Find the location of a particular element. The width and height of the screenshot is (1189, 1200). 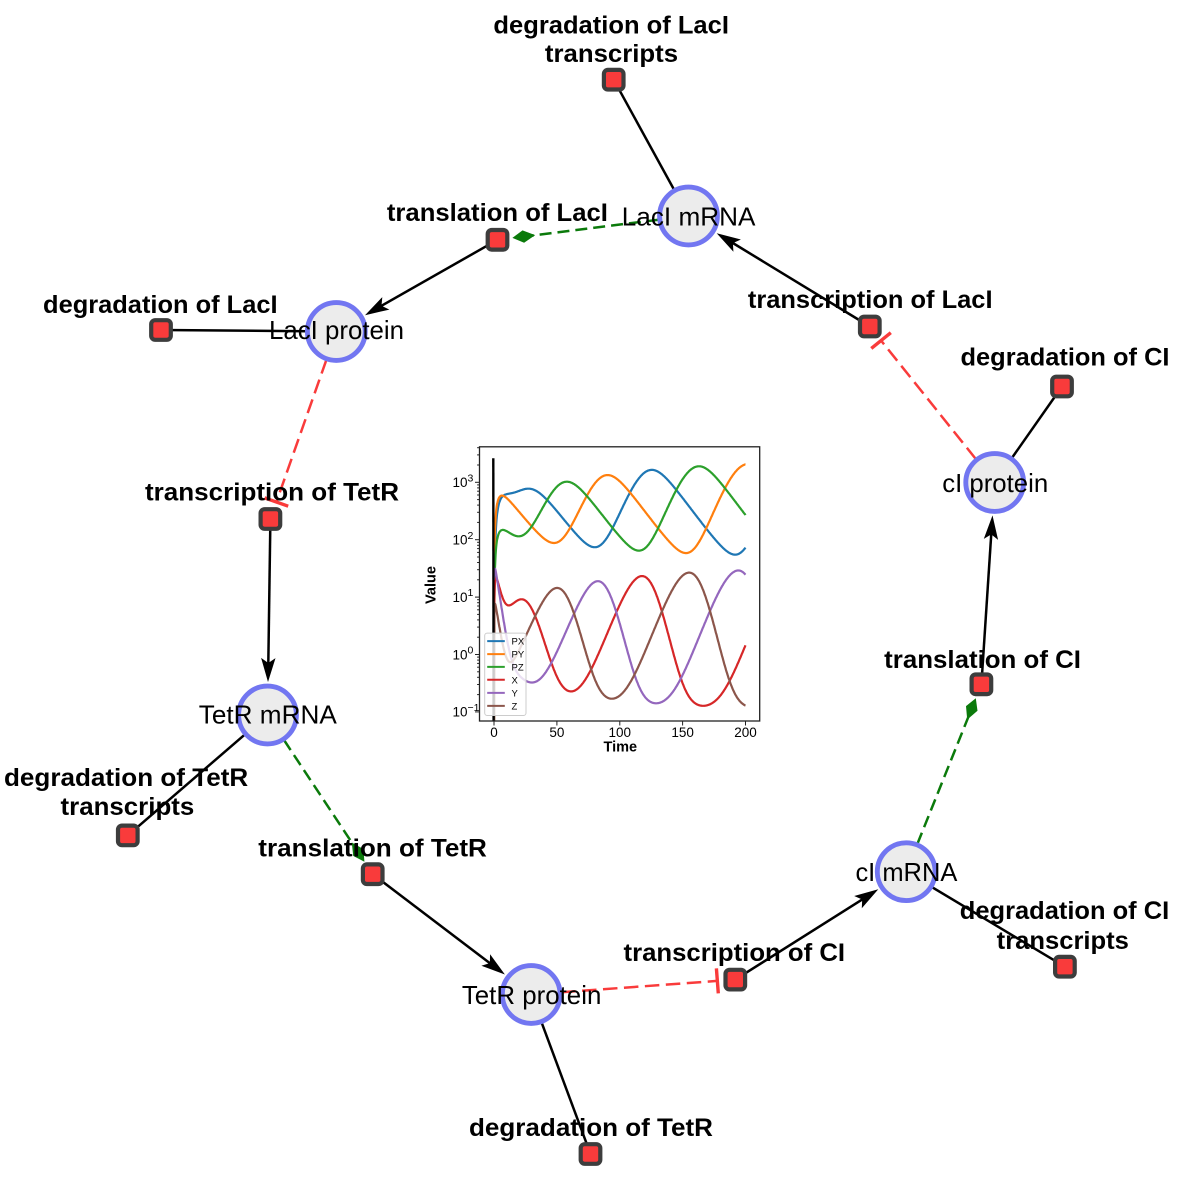

svg-text: LacI protein is located at coordinates (336, 330).